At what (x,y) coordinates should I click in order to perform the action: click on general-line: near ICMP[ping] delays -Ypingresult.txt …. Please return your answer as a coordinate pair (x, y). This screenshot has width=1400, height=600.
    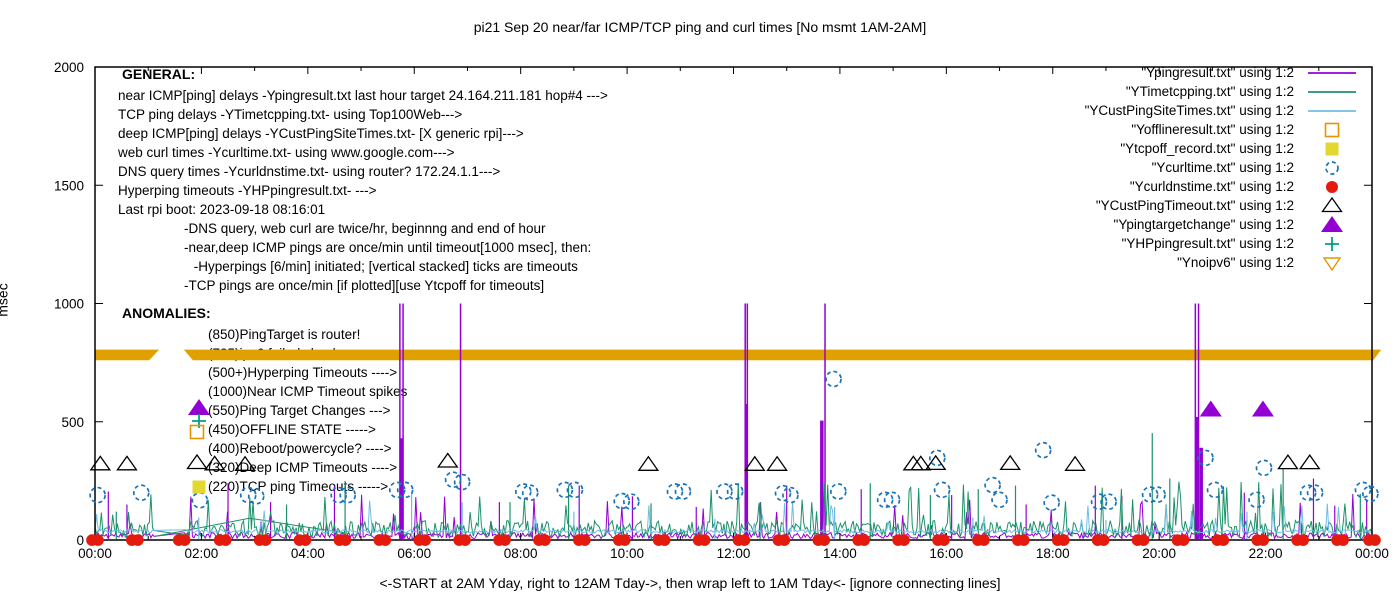
    Looking at the image, I should click on (363, 95).